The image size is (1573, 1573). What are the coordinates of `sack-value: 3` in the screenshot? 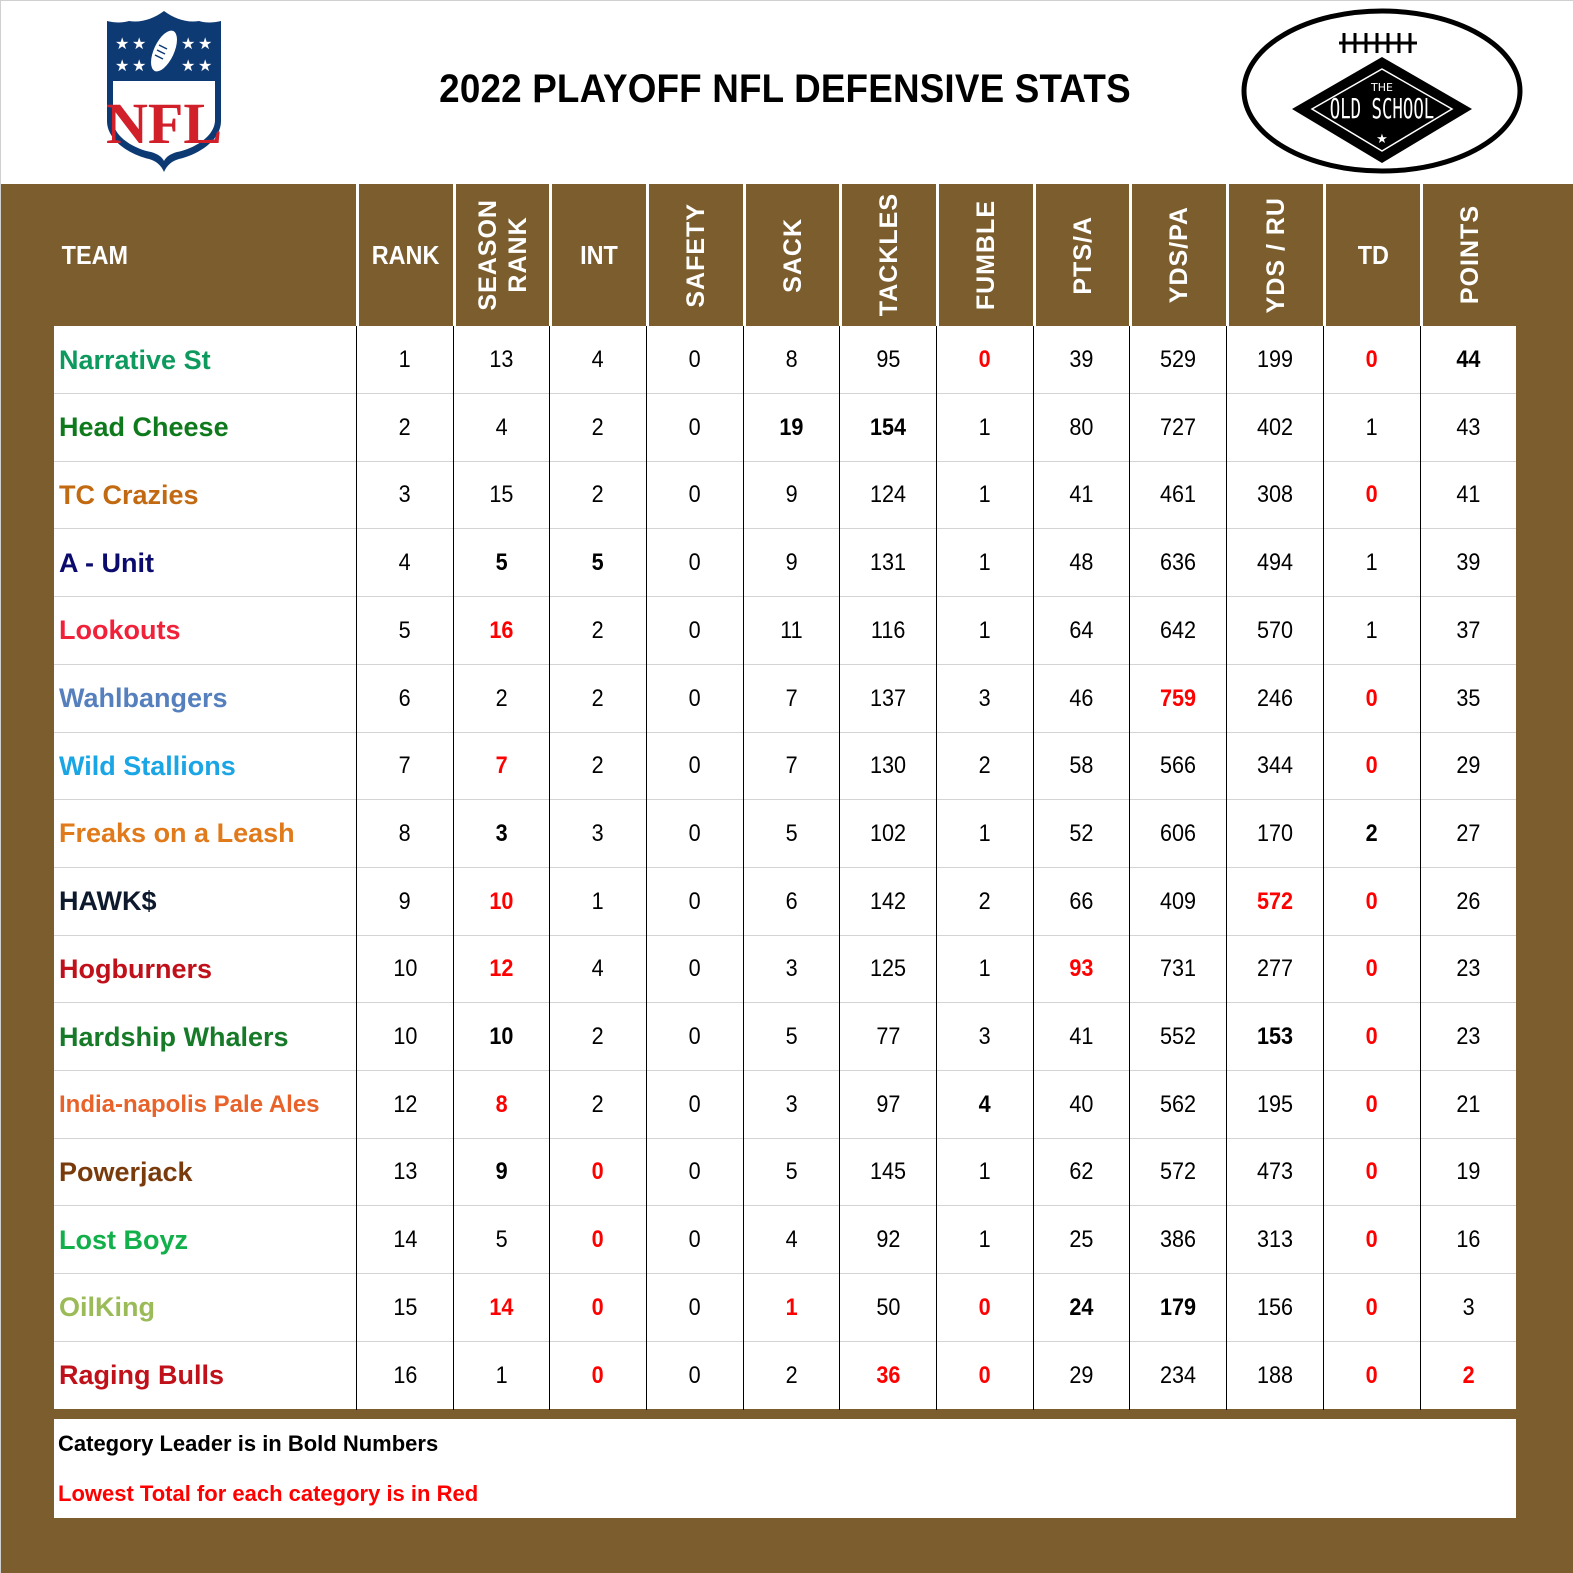 It's located at (791, 969).